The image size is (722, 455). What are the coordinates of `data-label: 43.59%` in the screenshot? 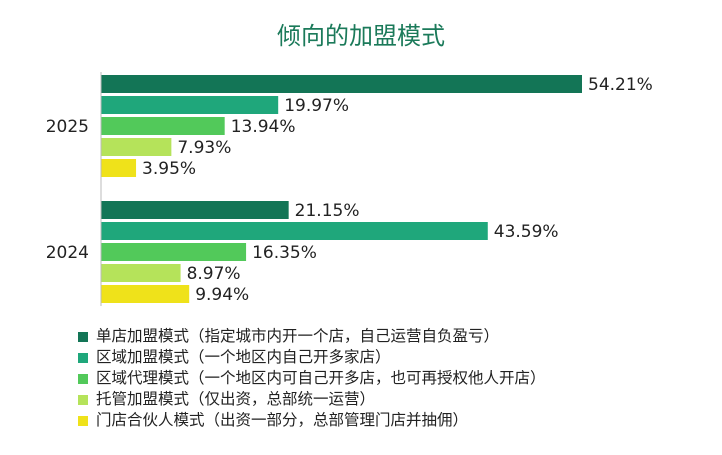 It's located at (526, 232).